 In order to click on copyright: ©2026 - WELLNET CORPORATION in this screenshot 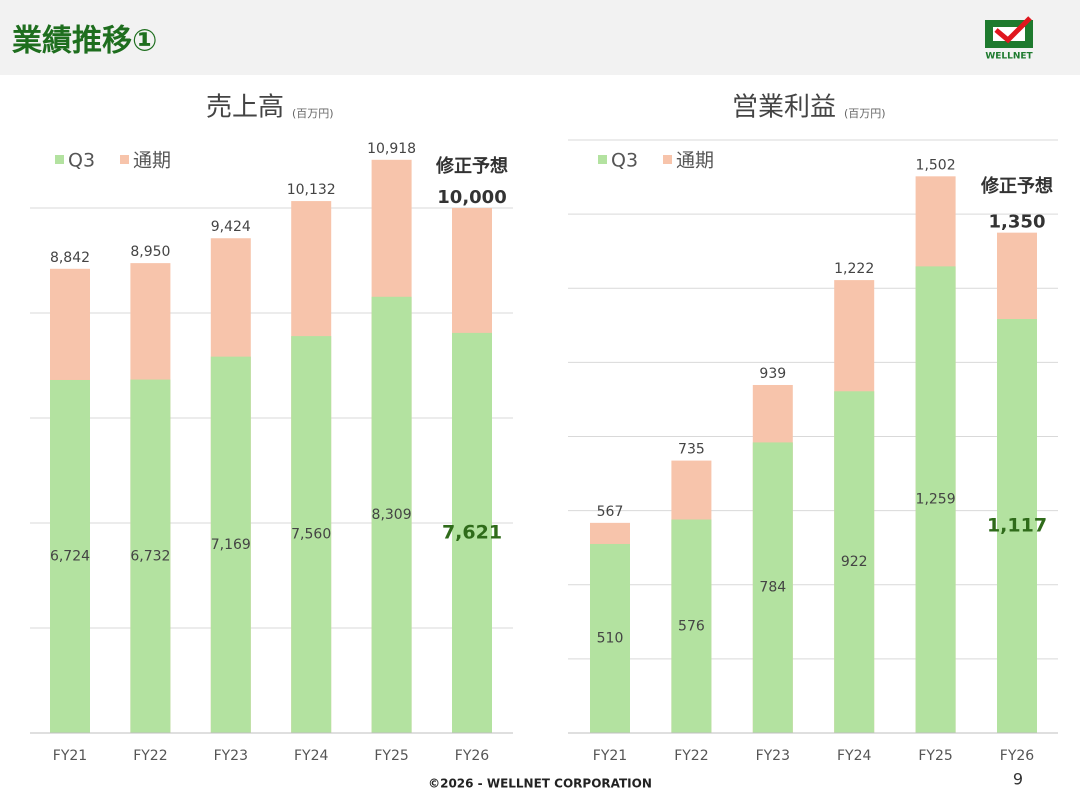, I will do `click(540, 784)`.